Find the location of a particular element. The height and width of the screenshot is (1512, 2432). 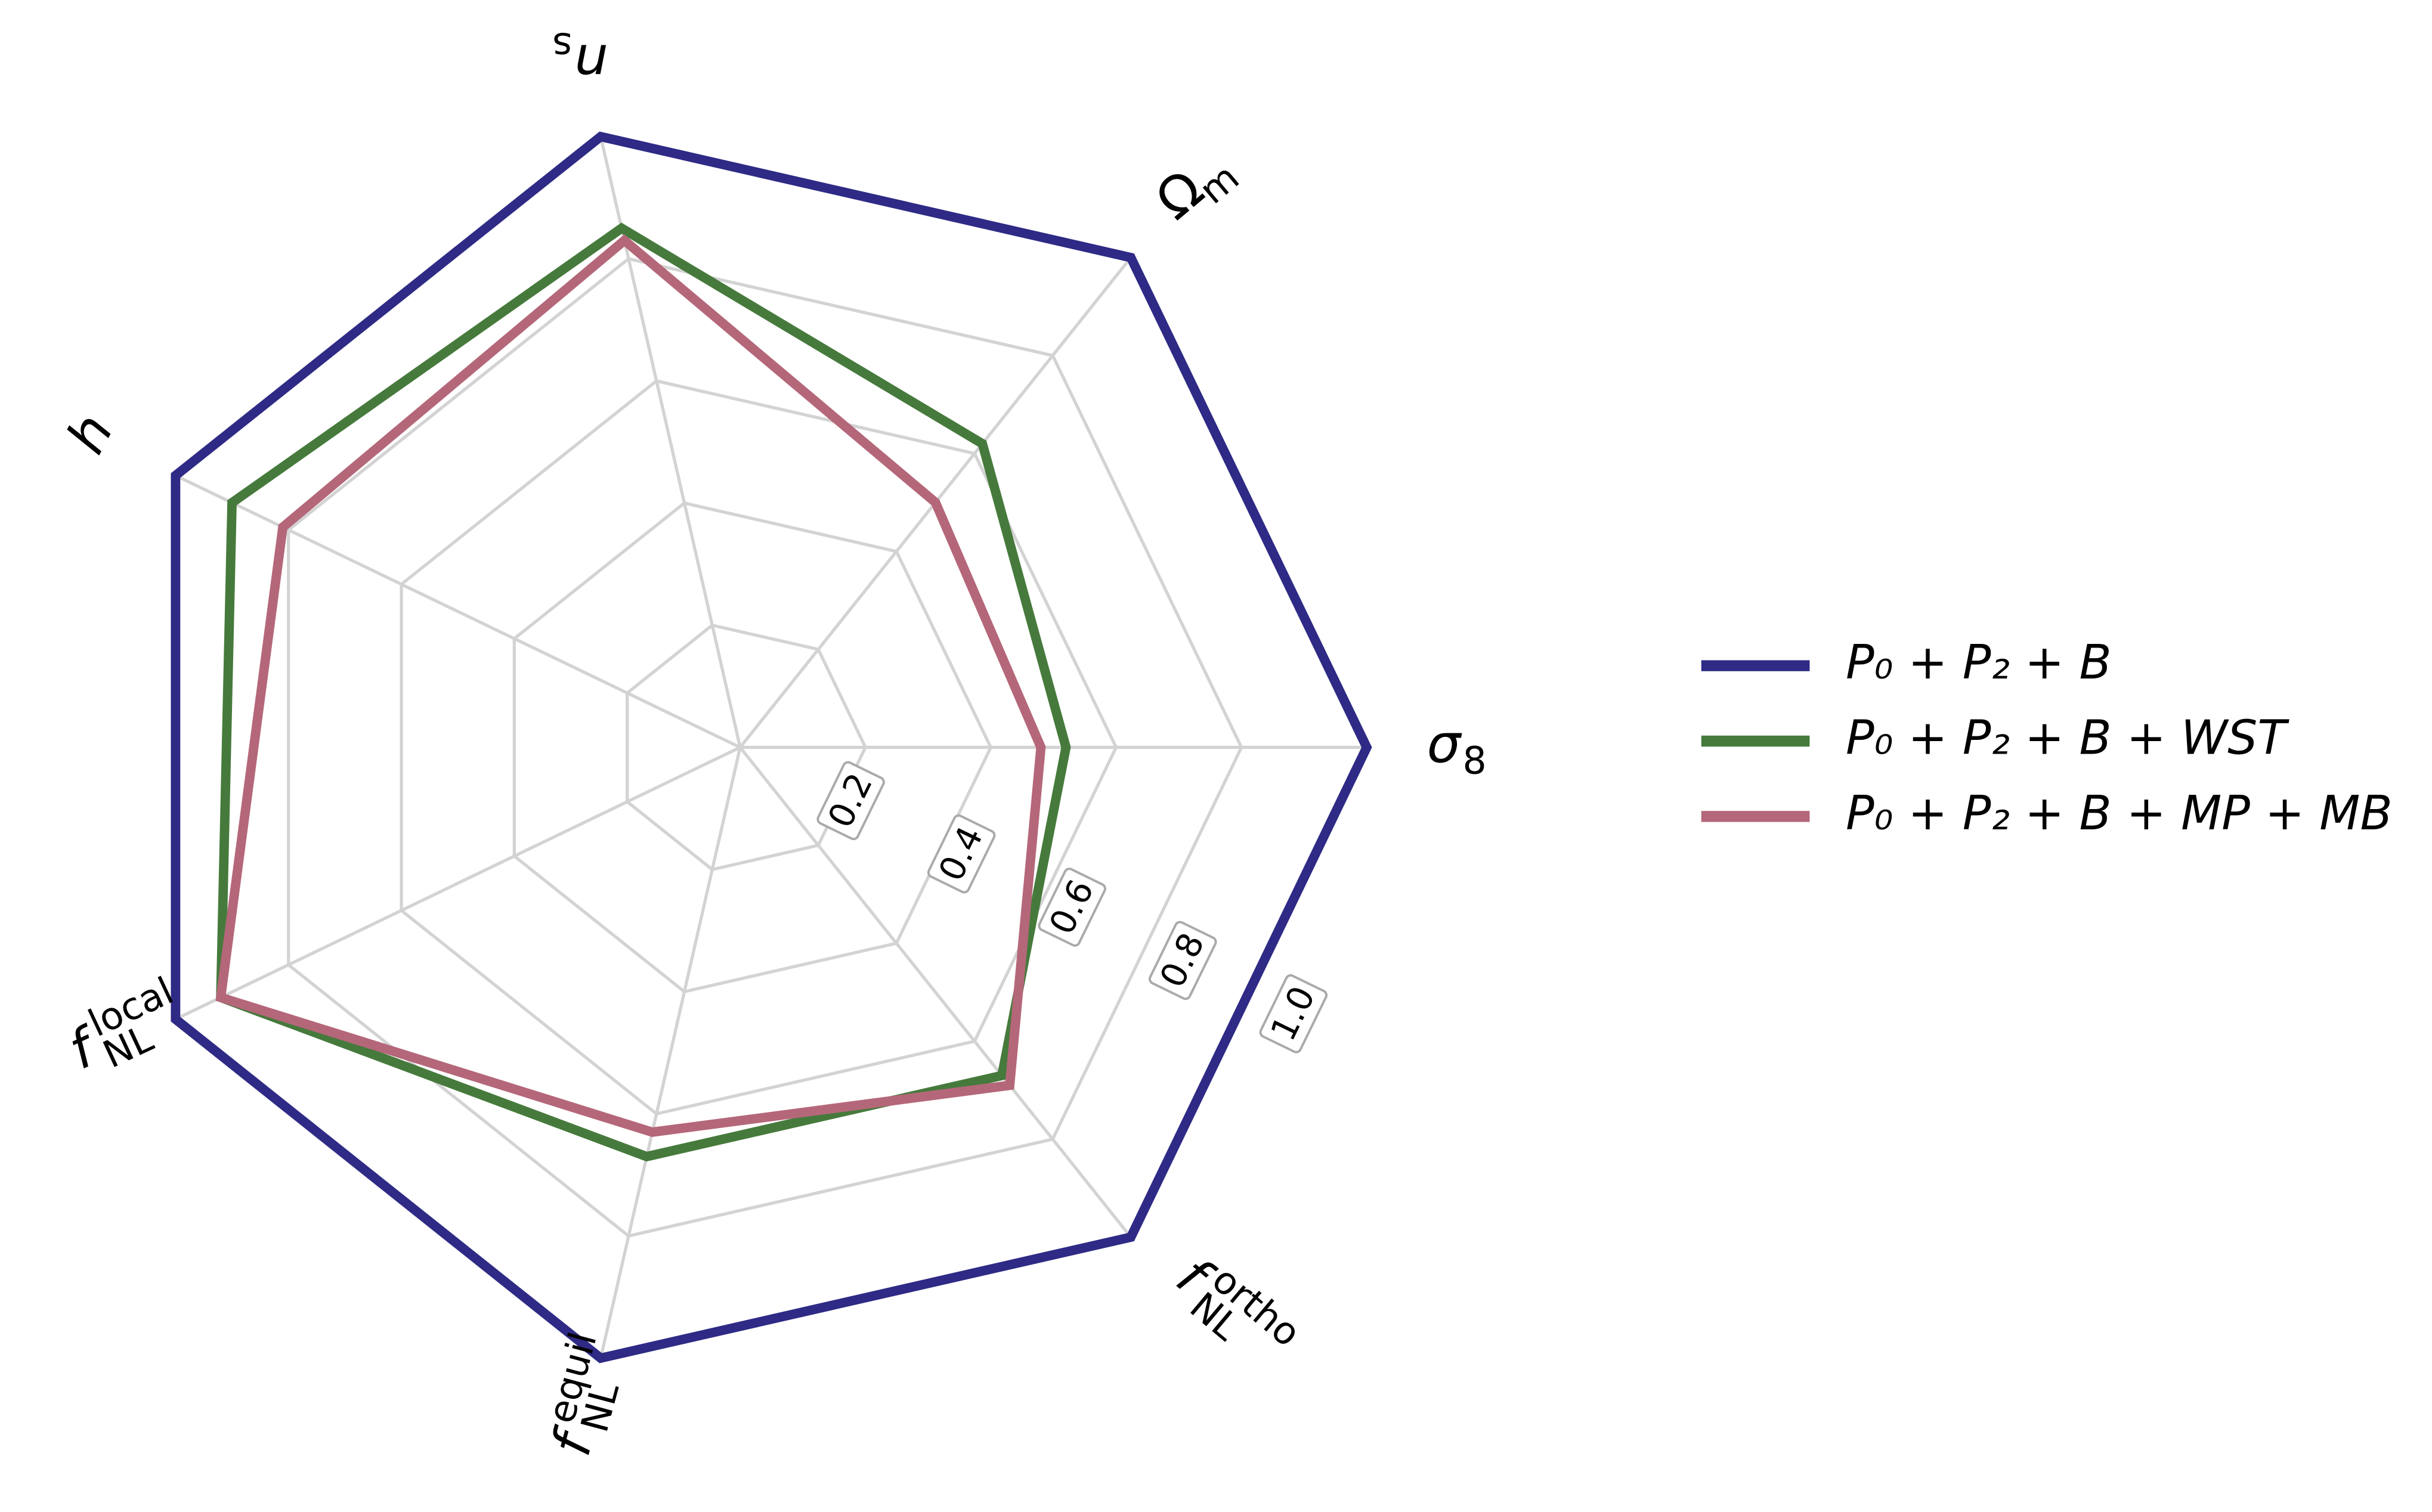

axis-symbol: σ is located at coordinates (1444, 744).